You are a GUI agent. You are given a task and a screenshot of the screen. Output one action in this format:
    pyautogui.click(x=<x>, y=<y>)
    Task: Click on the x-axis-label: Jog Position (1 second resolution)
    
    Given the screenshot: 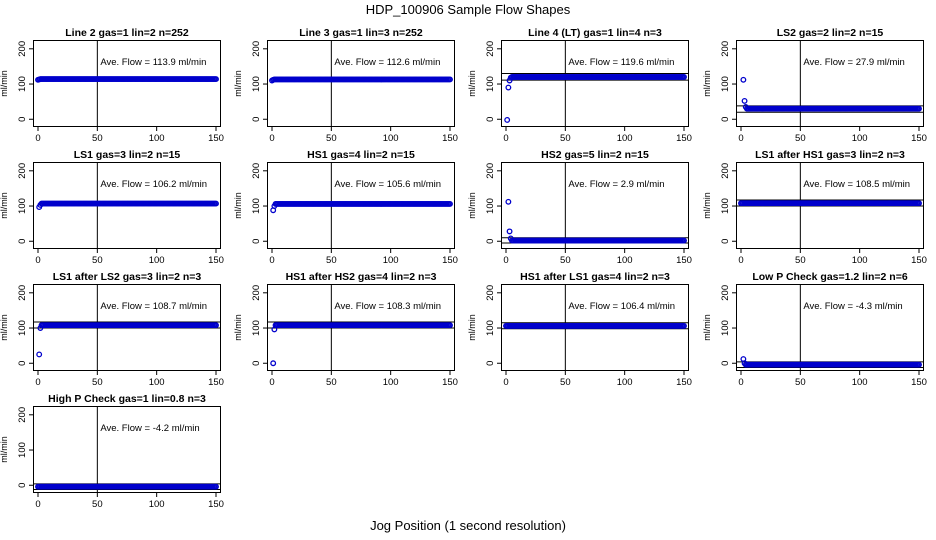 What is the action you would take?
    pyautogui.click(x=468, y=525)
    